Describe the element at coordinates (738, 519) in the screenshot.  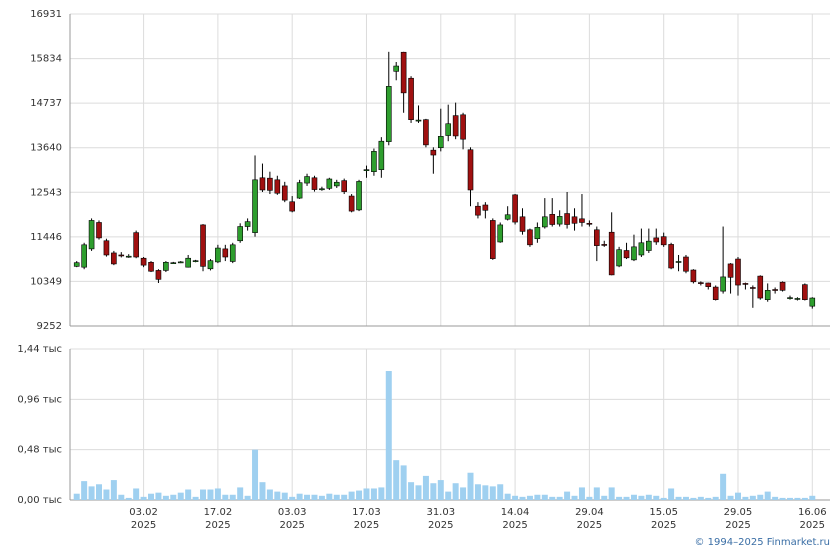
I see `x-tick-label: 29.05 2025` at that location.